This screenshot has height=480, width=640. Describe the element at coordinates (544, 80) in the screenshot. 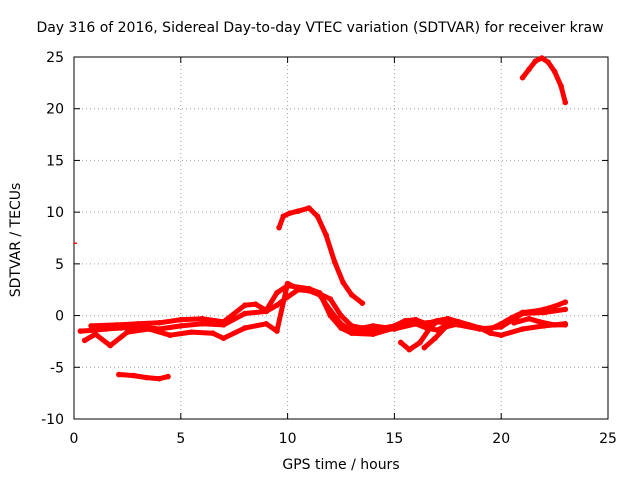

I see `series-track-peak` at that location.